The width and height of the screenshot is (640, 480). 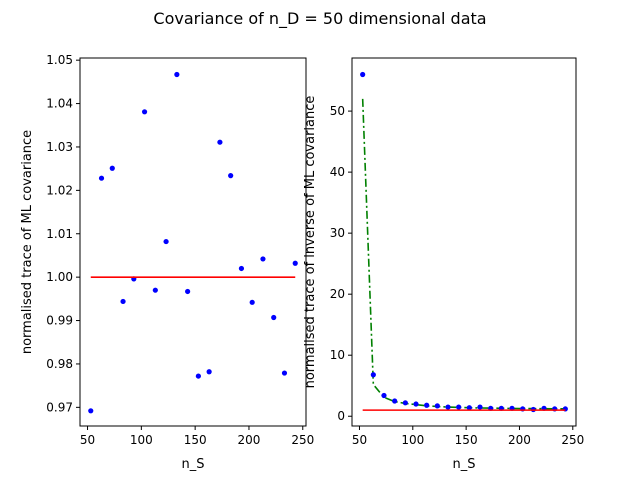 What do you see at coordinates (59, 364) in the screenshot?
I see `y-tick-label: 0.98` at bounding box center [59, 364].